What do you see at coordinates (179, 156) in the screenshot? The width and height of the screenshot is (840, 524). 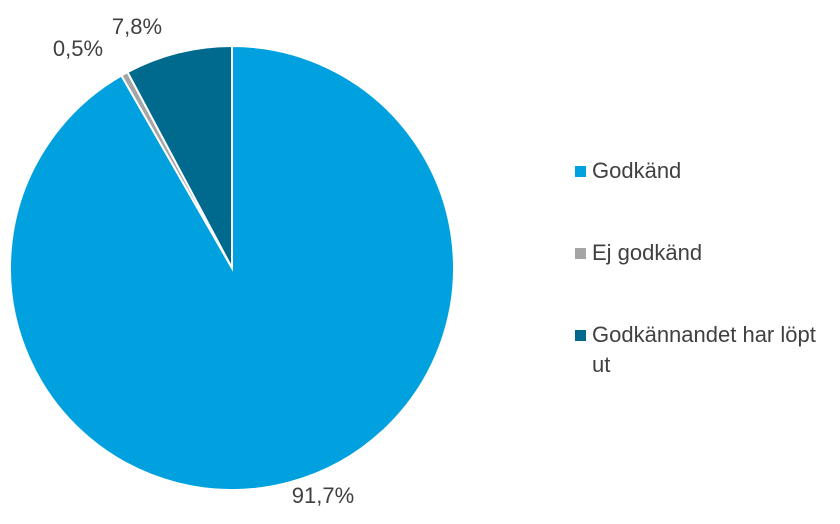 I see `pie-slice-godkannandet-har-lopt-ut` at bounding box center [179, 156].